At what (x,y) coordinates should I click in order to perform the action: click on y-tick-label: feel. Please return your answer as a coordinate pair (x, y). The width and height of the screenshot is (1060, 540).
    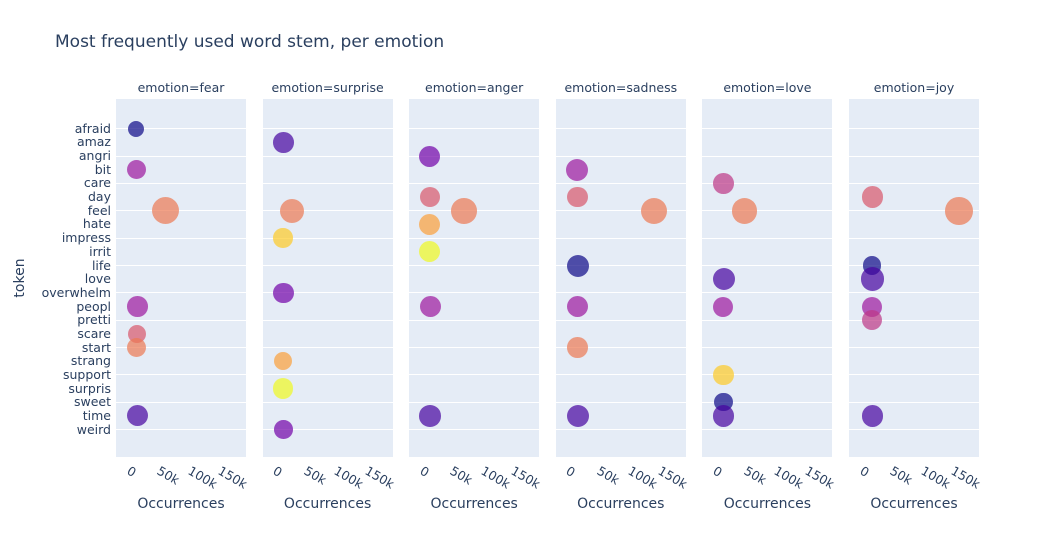
    Looking at the image, I should click on (99, 210).